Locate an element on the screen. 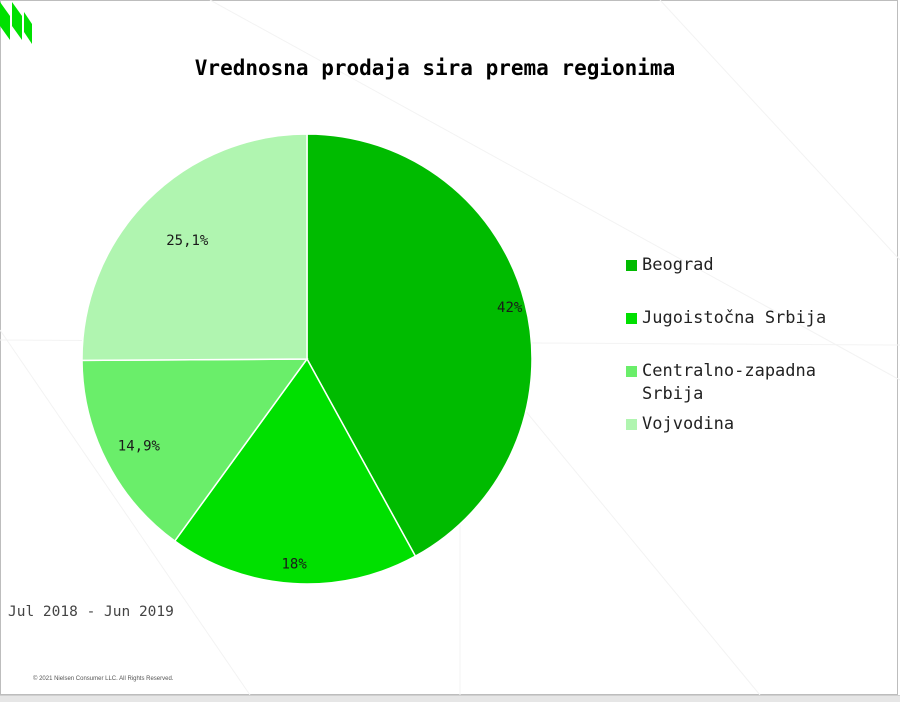 Image resolution: width=900 pixels, height=702 pixels. period-label: Jul 2018 - Jun 2019 is located at coordinates (91, 612).